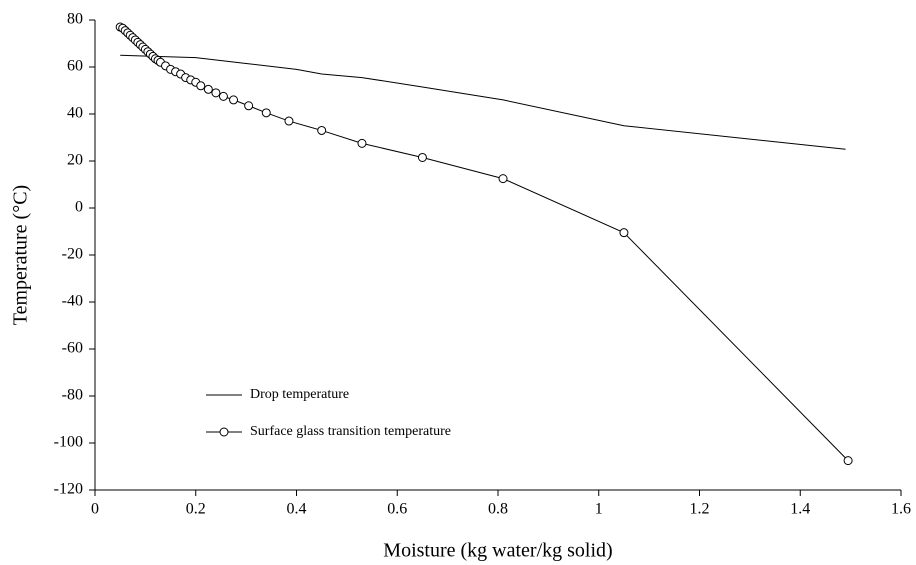  Describe the element at coordinates (700, 509) in the screenshot. I see `x-tick-label: 1.2` at that location.